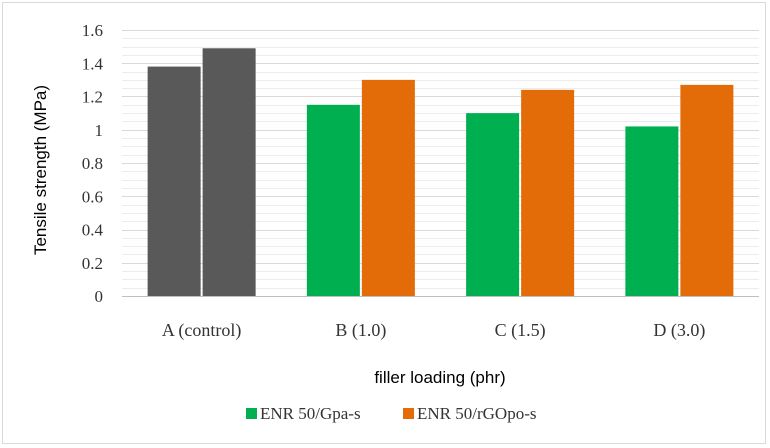 The width and height of the screenshot is (770, 448). What do you see at coordinates (92, 263) in the screenshot?
I see `y-tick-label: 0.2` at bounding box center [92, 263].